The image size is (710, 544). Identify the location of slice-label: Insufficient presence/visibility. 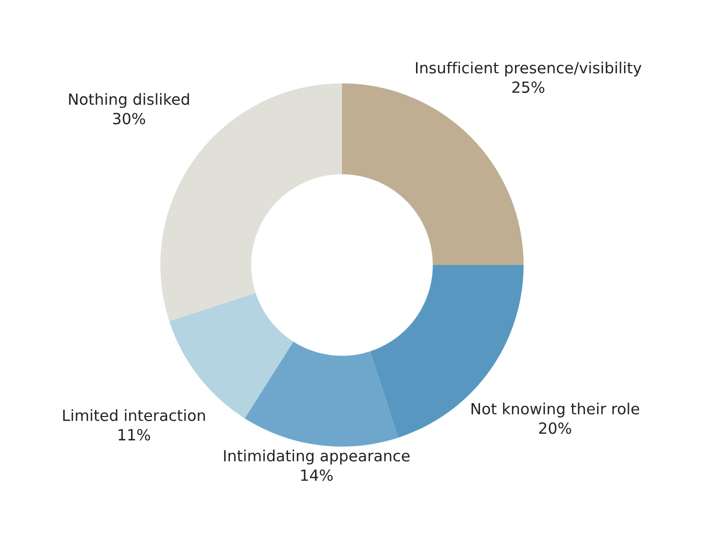
(529, 69).